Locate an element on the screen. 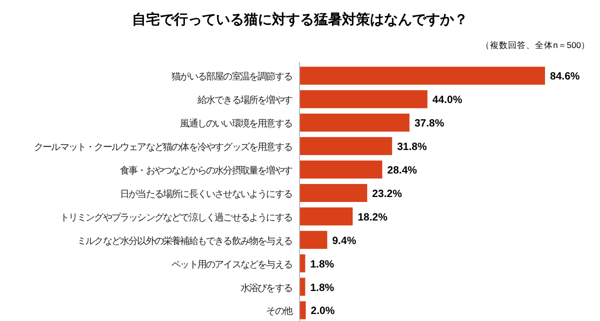  y-tick-label: 食事・おやつなどからの水分摂取量を増やす is located at coordinates (206, 171).